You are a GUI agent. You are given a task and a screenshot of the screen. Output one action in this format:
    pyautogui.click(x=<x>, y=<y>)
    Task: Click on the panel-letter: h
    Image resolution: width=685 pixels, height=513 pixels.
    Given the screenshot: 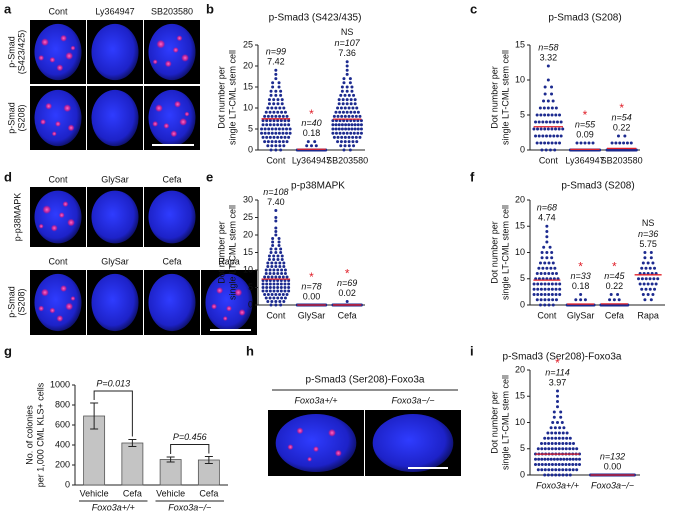 What is the action you would take?
    pyautogui.click(x=250, y=350)
    